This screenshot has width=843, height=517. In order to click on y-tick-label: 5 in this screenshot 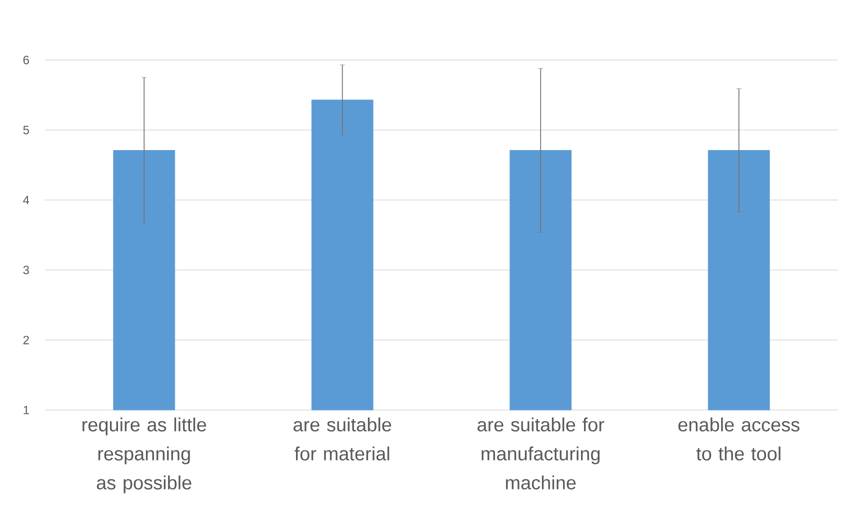, I will do `click(26, 130)`.